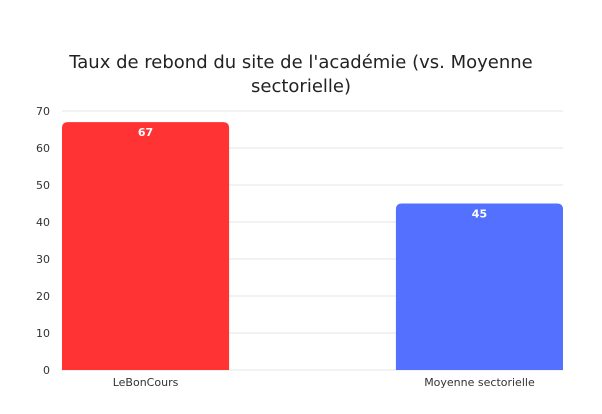  What do you see at coordinates (479, 382) in the screenshot?
I see `x-category-label: Moyenne sectorielle` at bounding box center [479, 382].